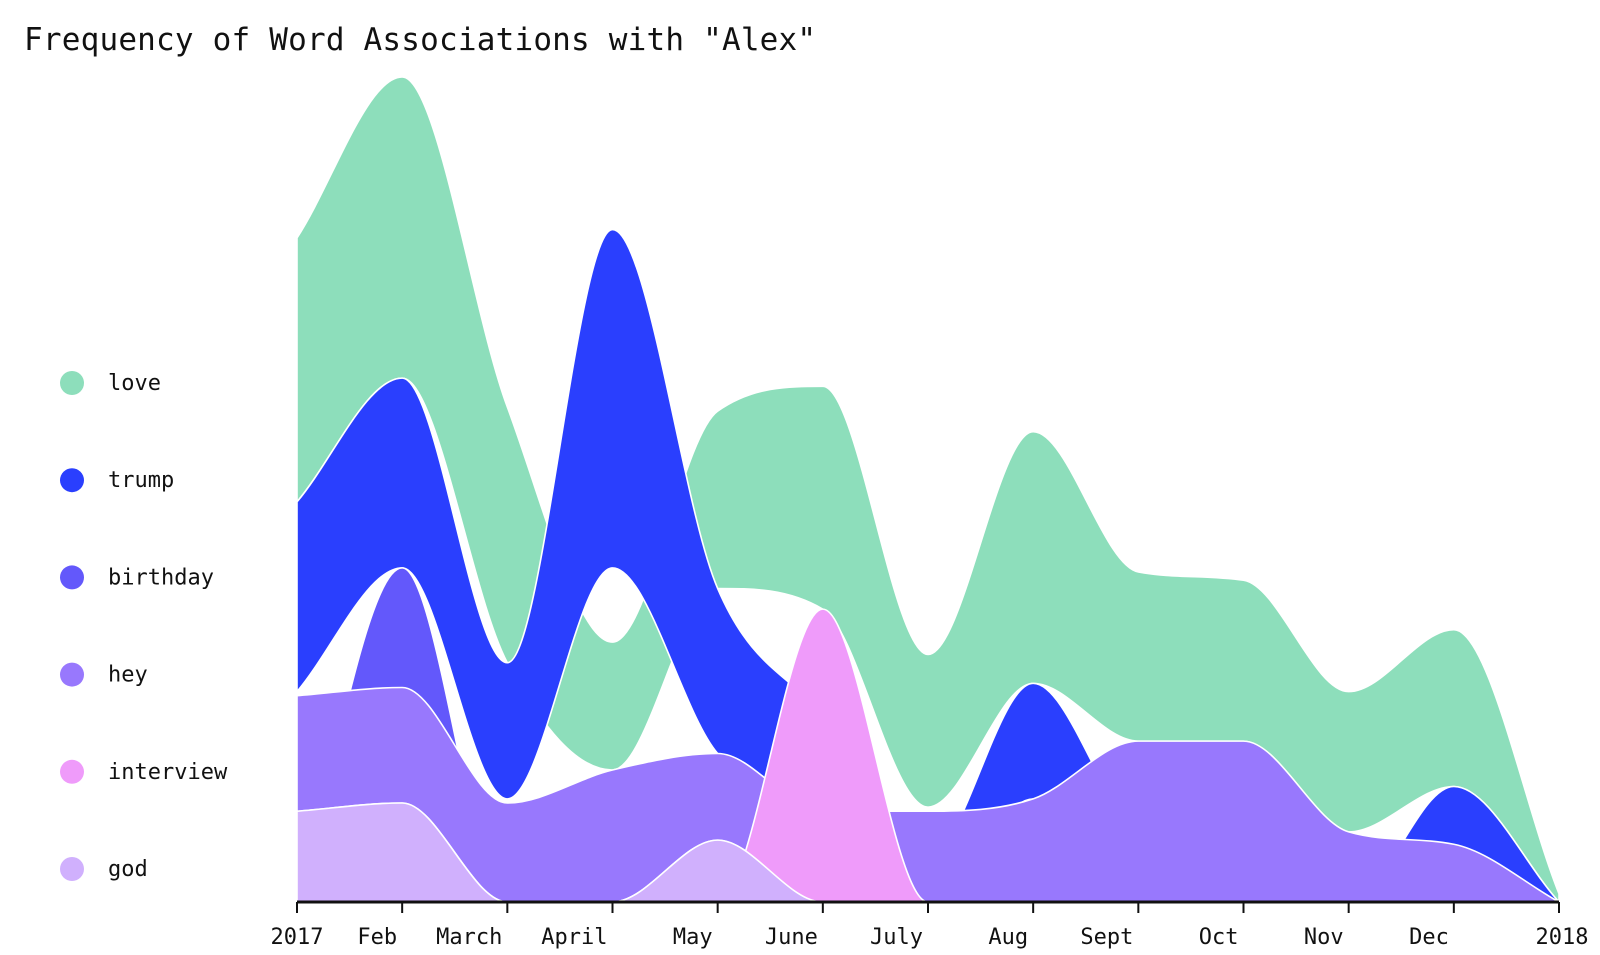 This screenshot has height=955, width=1600. I want to click on legend-item-interview: interview, so click(144, 772).